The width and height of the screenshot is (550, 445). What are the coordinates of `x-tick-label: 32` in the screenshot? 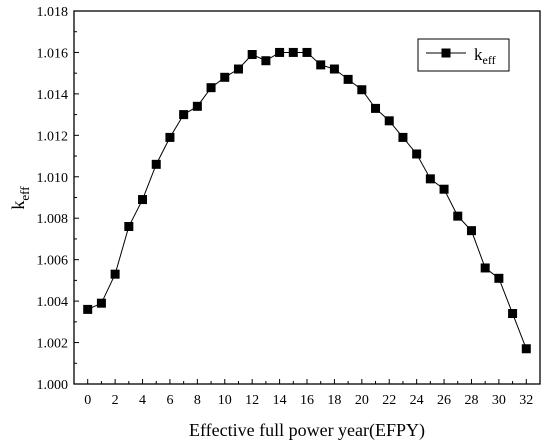 It's located at (526, 400).